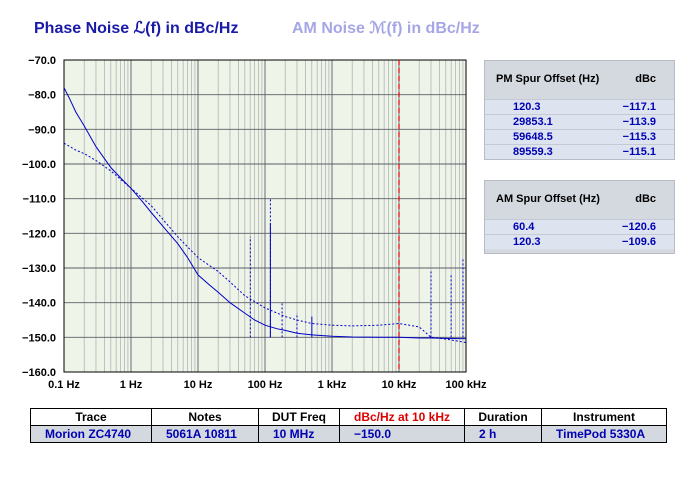 The width and height of the screenshot is (695, 480). What do you see at coordinates (639, 152) in the screenshot?
I see `pm-spur-dbc: −115.1` at bounding box center [639, 152].